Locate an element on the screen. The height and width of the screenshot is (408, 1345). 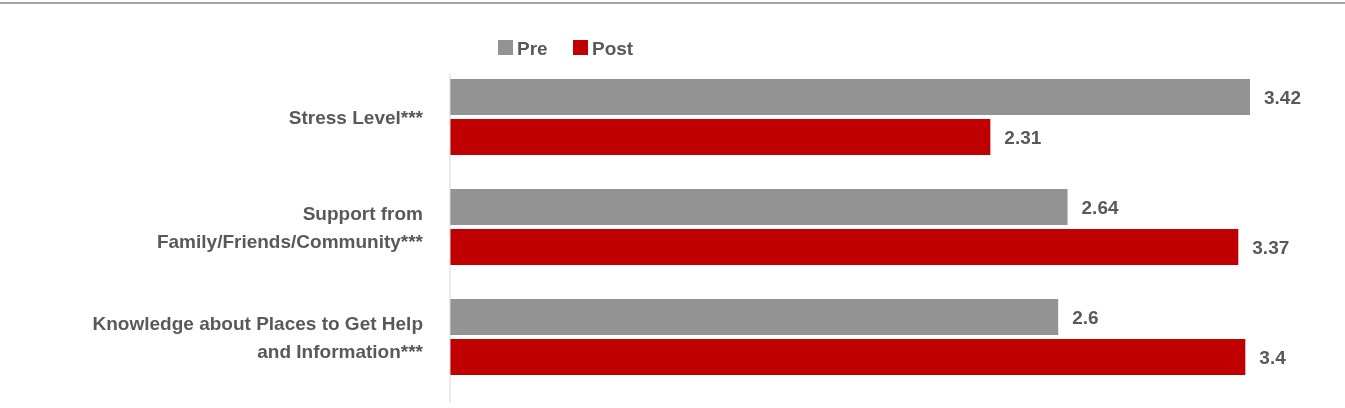
data-label: 3.4 is located at coordinates (1273, 357).